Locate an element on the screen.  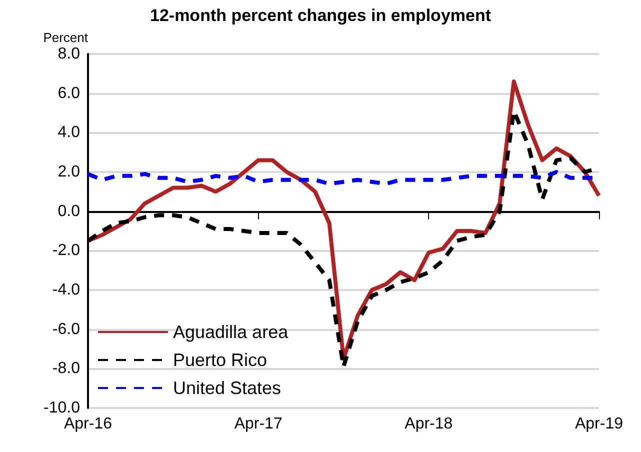
legend-label: Puerto Rico is located at coordinates (220, 360).